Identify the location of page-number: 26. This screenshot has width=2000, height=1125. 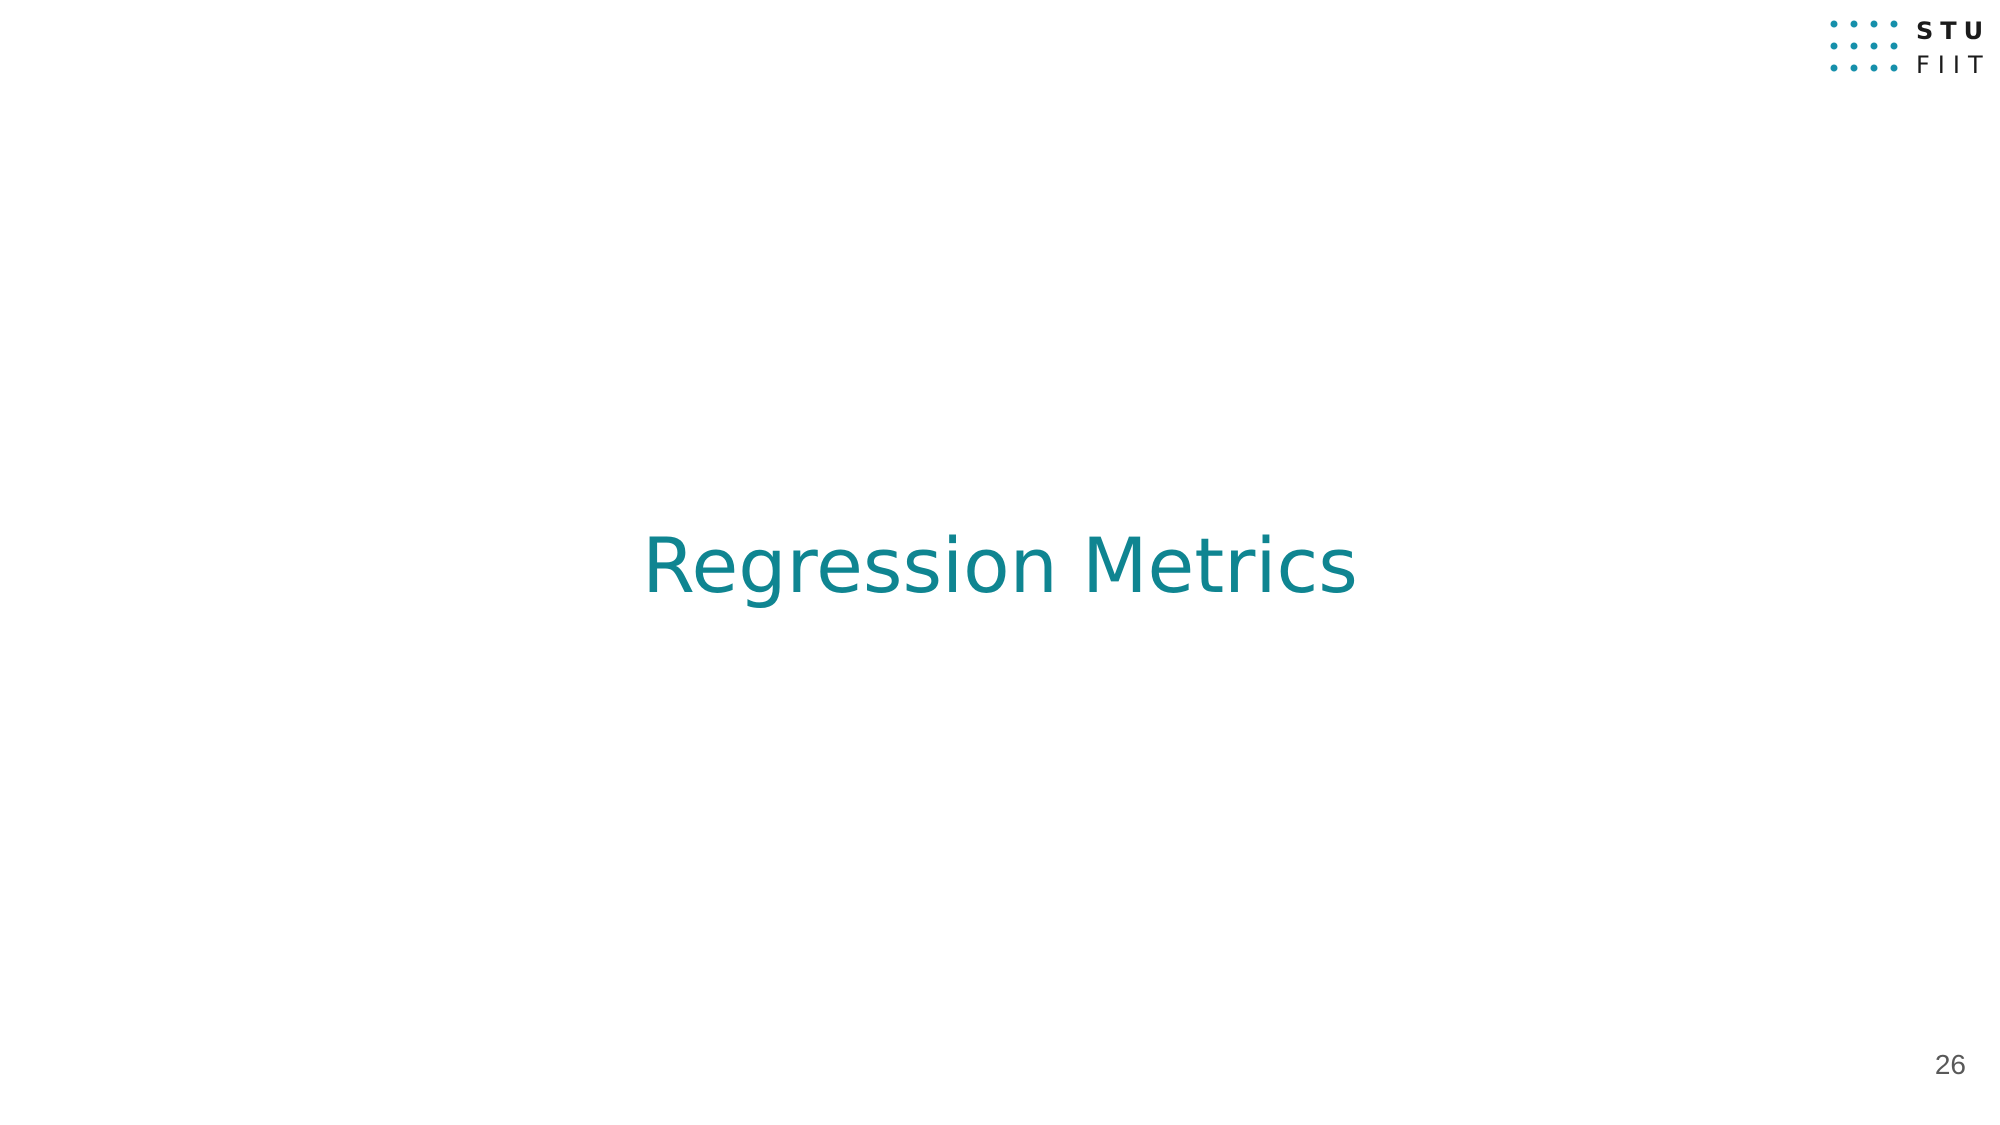
(1950, 1064).